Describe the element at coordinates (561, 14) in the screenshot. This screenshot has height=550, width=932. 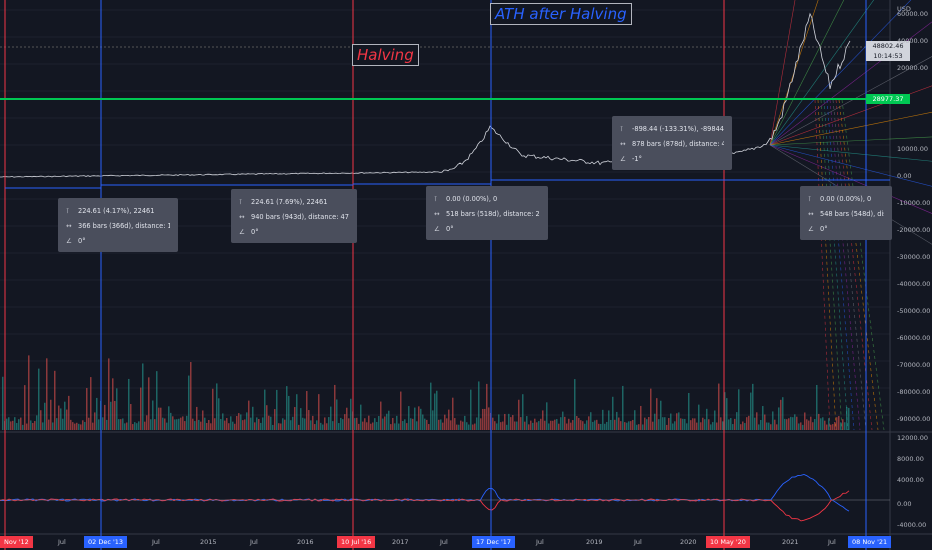
I see `ath-annotation: ATH after Halving` at that location.